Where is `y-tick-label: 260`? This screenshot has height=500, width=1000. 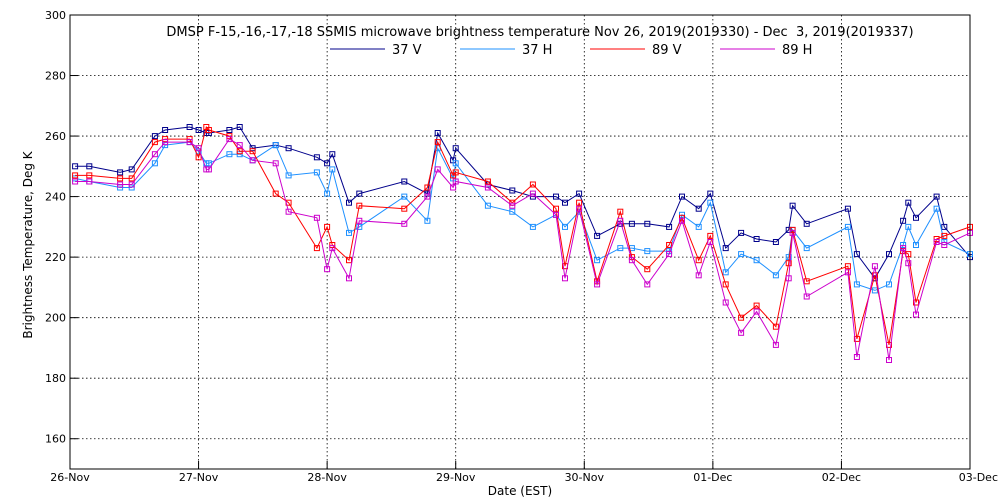
y-tick-label: 260 is located at coordinates (55, 136).